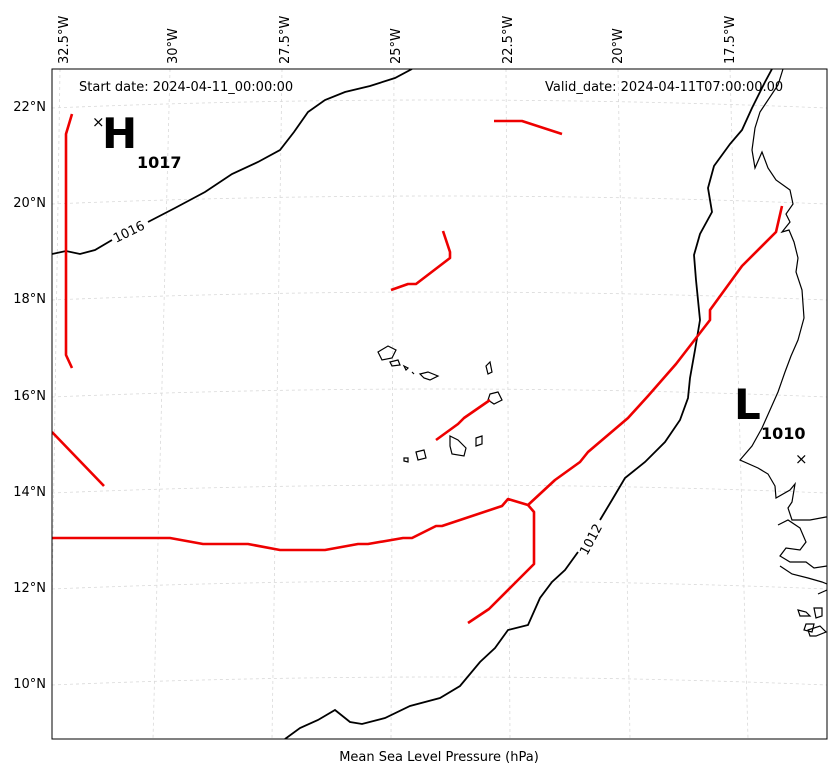  Describe the element at coordinates (98, 122) in the screenshot. I see `high-marker-icon: ×` at that location.